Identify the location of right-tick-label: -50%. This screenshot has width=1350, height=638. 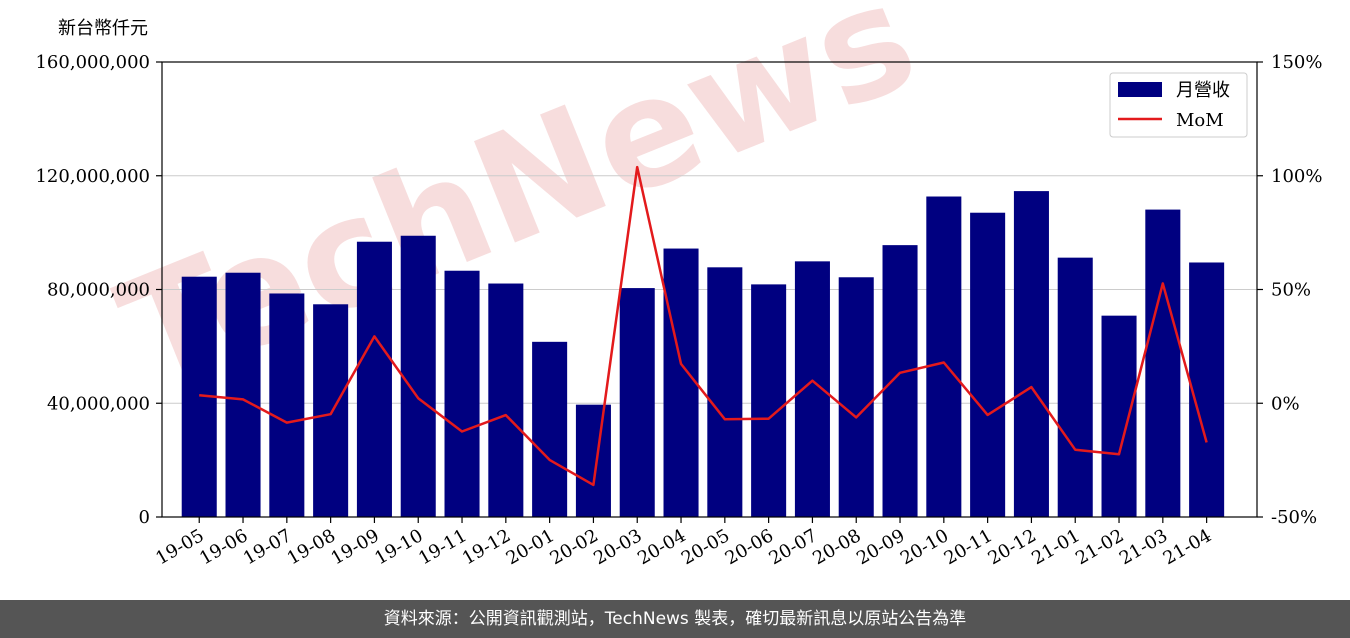
(1294, 517).